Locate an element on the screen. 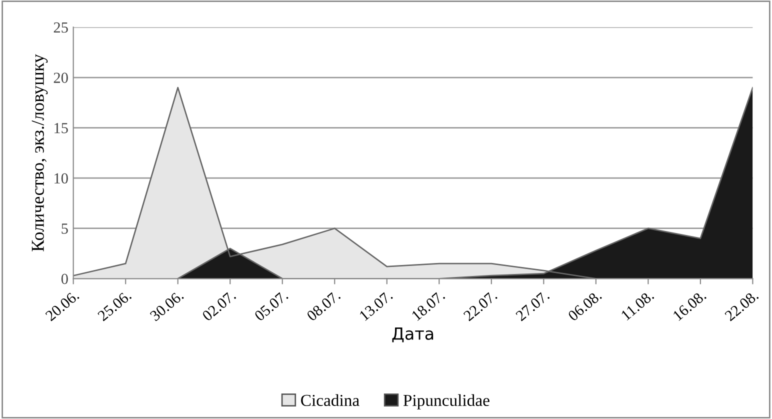  y-tick-label: 0 is located at coordinates (64, 279).